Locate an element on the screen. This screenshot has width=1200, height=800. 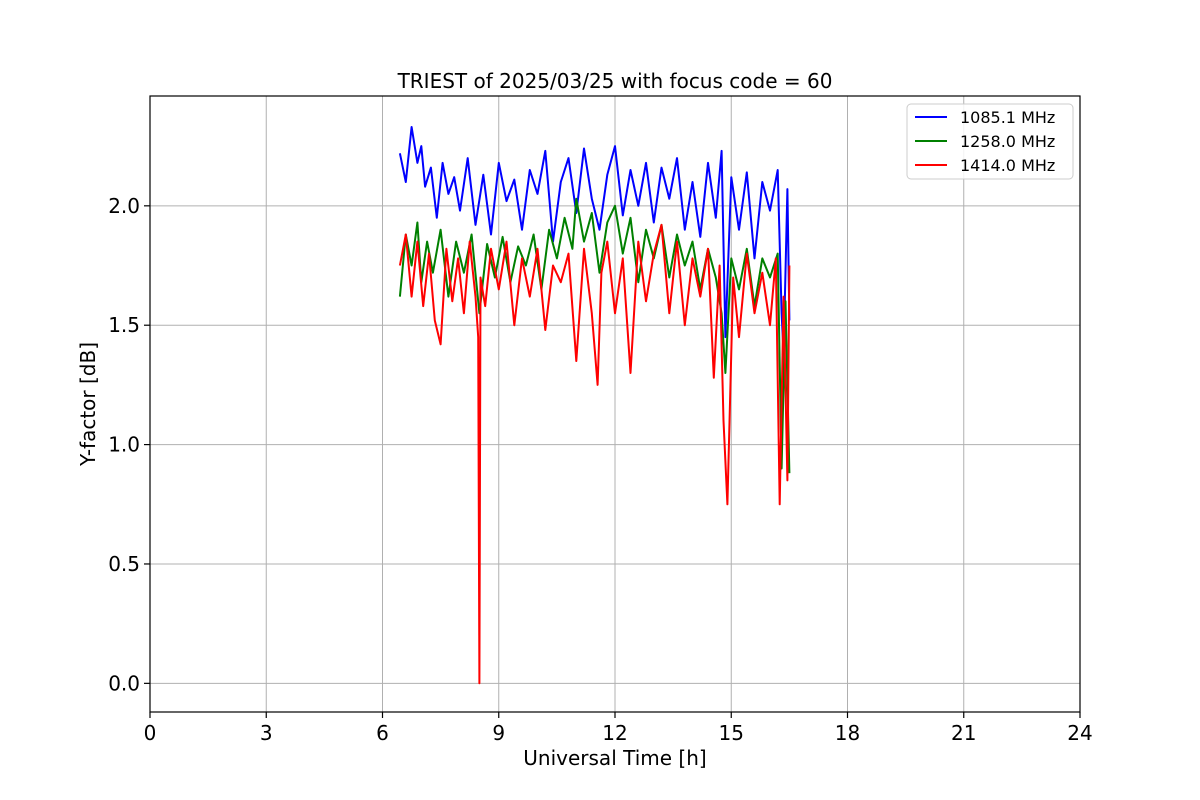
x-tick-label: 12 is located at coordinates (614, 733).